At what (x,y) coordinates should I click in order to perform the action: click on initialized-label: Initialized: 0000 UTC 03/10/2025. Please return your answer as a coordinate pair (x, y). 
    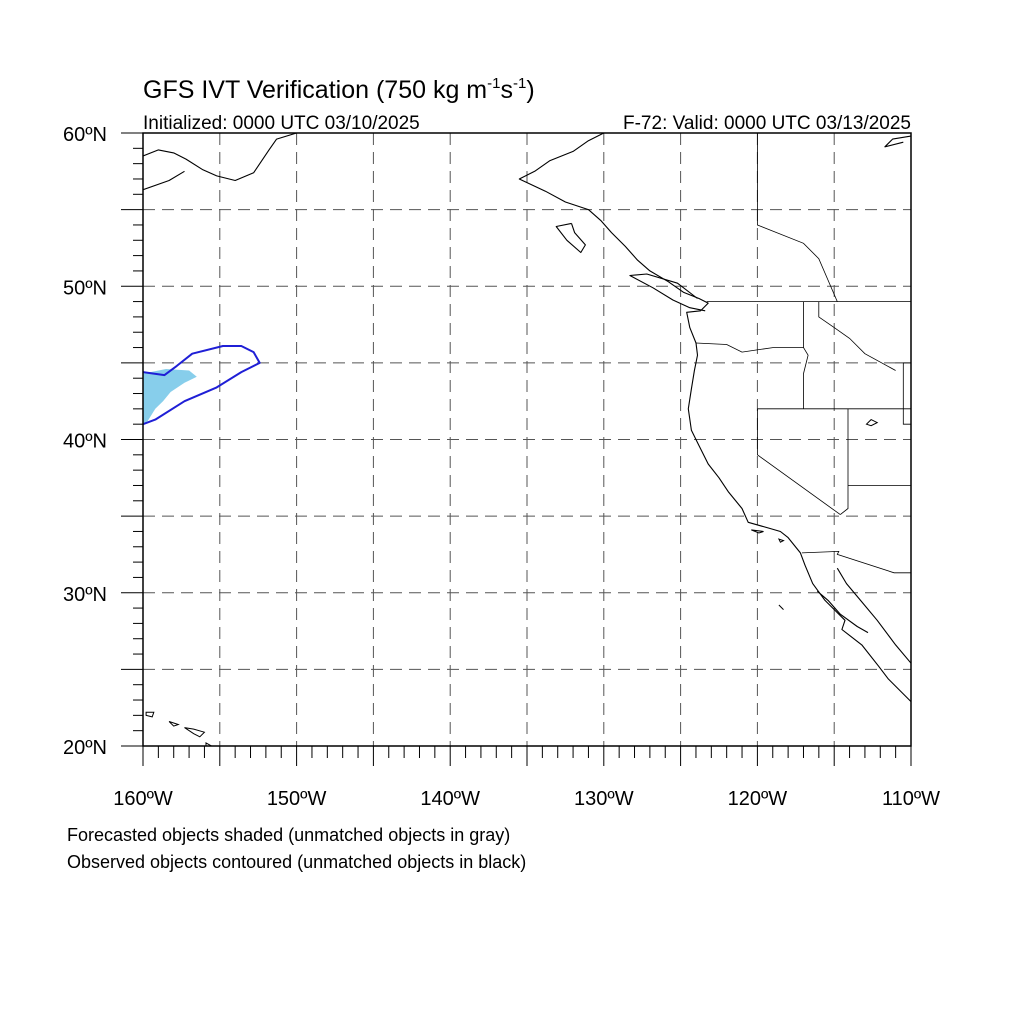
    Looking at the image, I should click on (281, 123).